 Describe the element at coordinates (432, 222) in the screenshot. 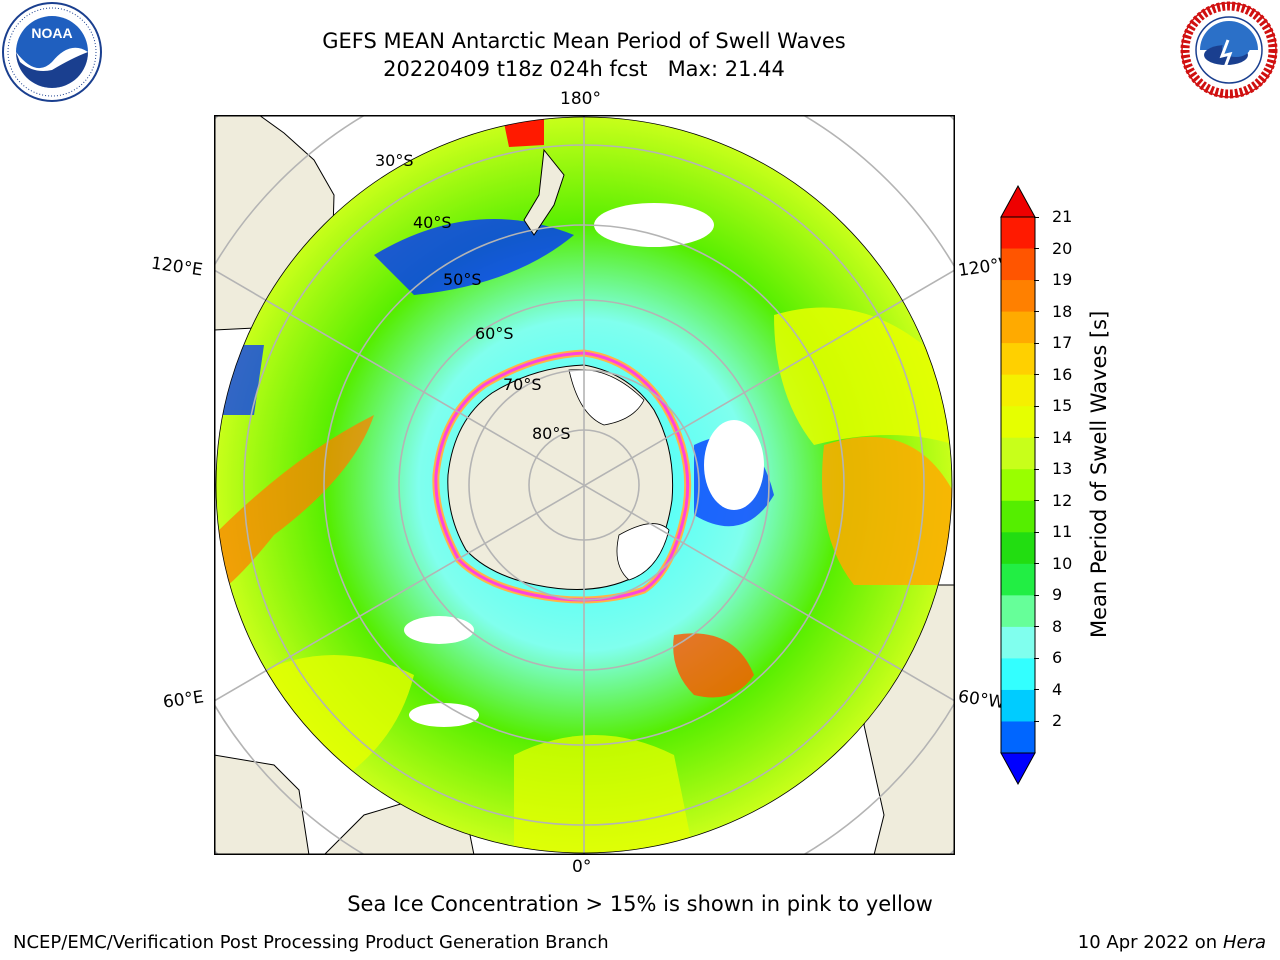

I see `lat-label-40s: 40°S` at that location.